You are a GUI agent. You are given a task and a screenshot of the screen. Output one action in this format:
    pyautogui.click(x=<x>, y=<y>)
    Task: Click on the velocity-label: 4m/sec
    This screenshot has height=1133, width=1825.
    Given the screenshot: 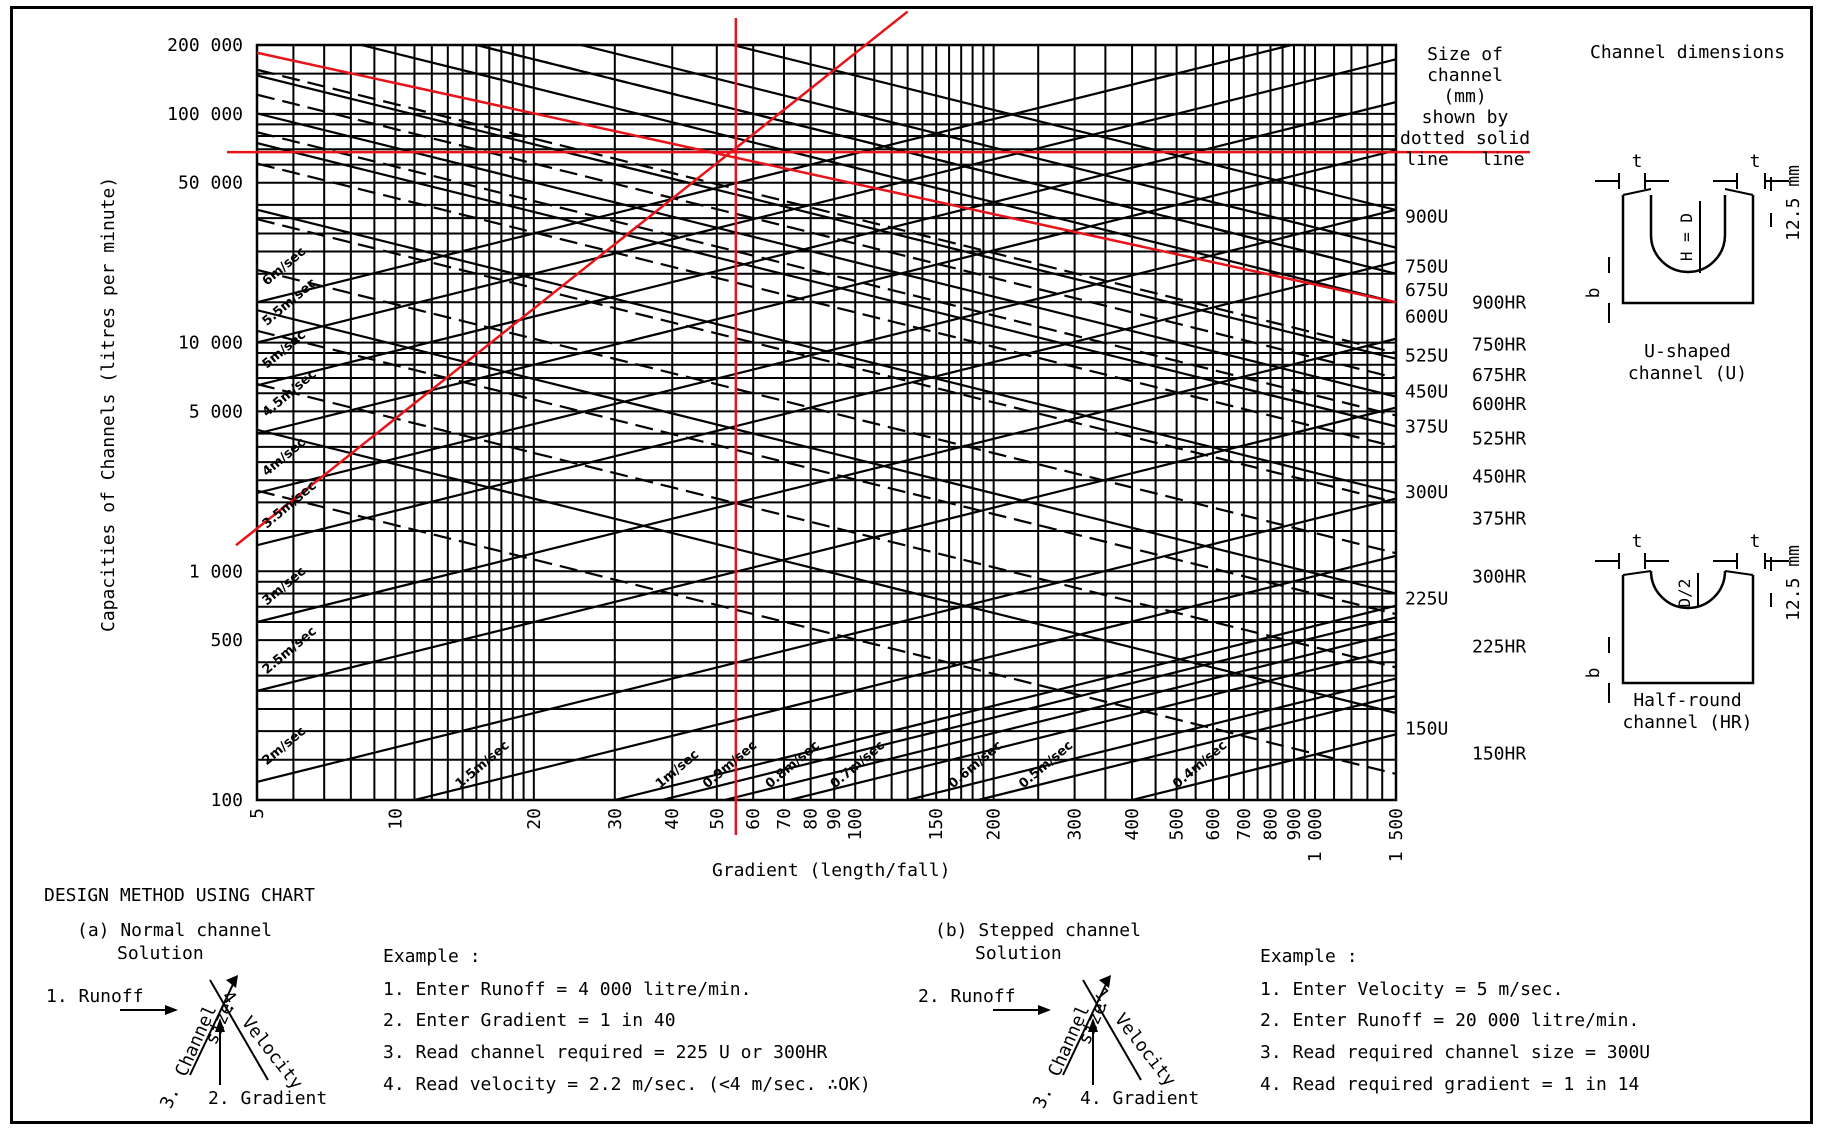 What is the action you would take?
    pyautogui.click(x=284, y=457)
    